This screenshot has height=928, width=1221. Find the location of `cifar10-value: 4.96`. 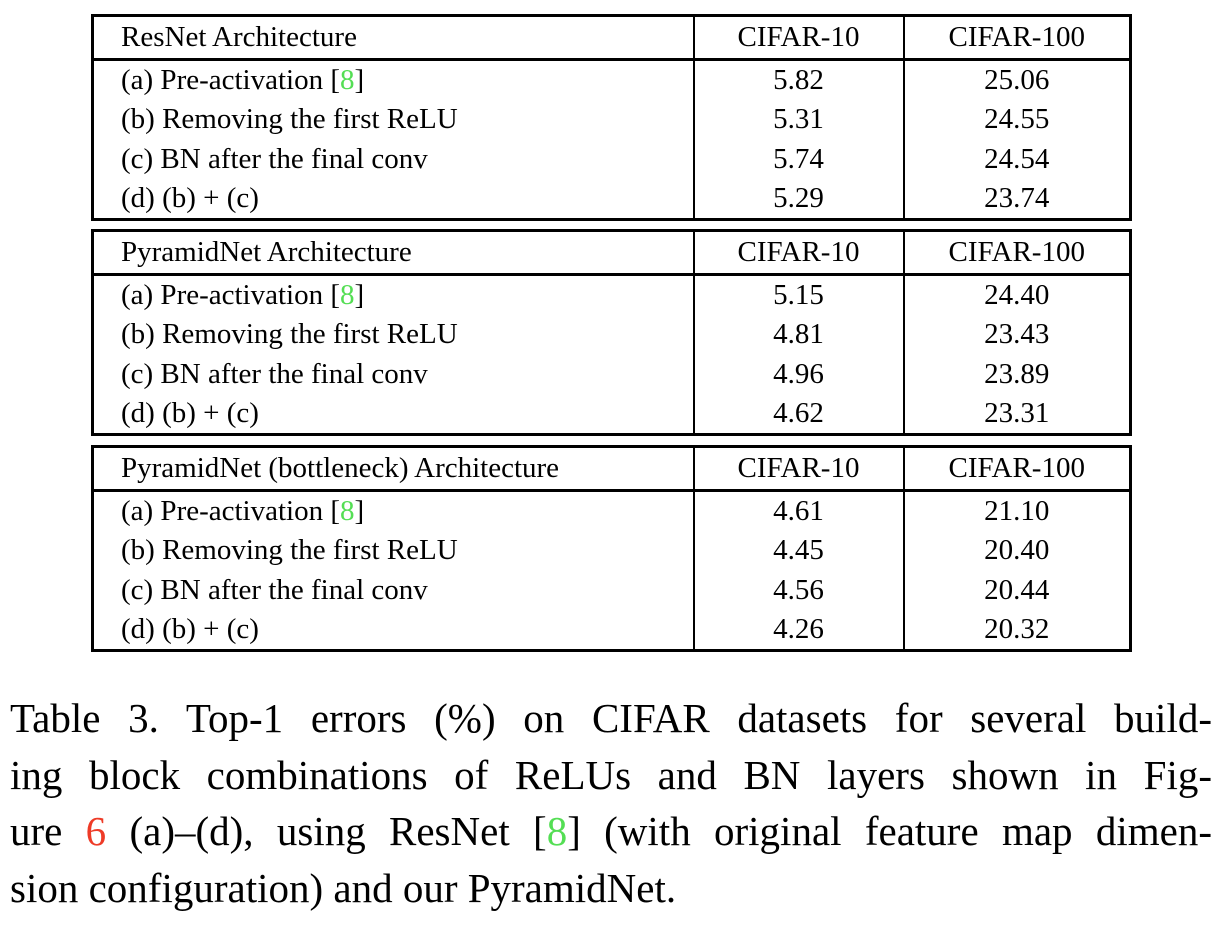

cifar10-value: 4.96 is located at coordinates (798, 374).